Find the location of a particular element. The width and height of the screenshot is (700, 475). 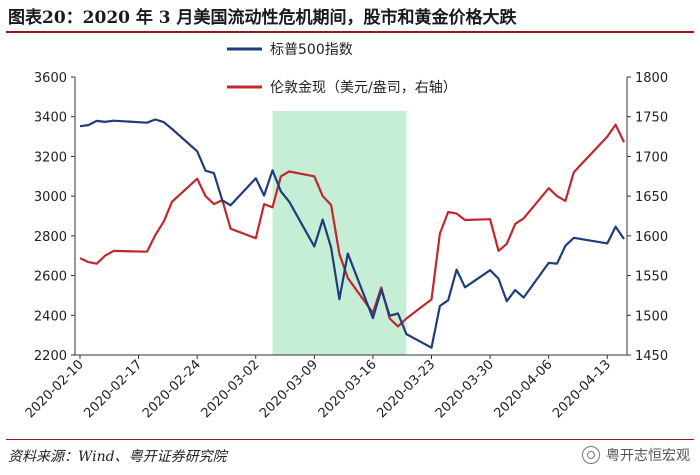

right-y-tick-label: 1750 is located at coordinates (651, 118).